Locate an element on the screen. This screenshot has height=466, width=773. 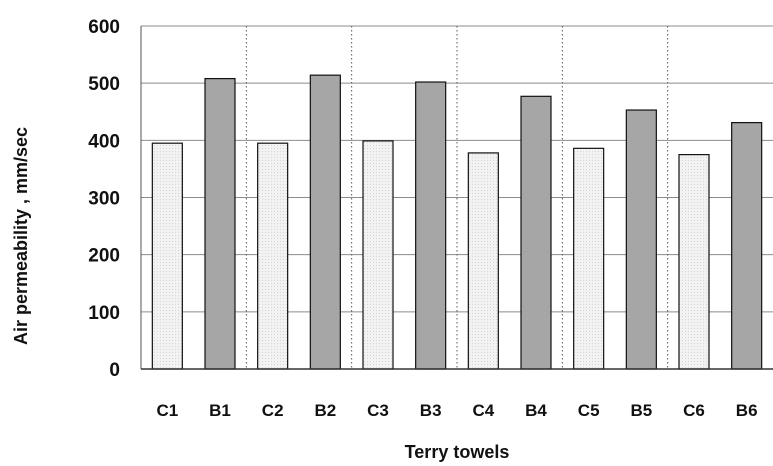
x-tick-label-C2: C2 is located at coordinates (273, 410).